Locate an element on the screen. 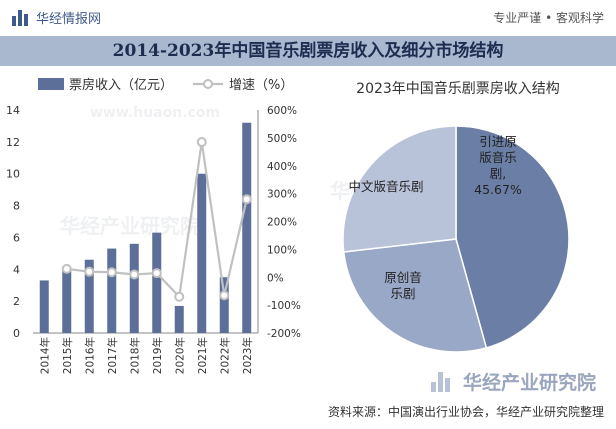 The width and height of the screenshot is (616, 429). tagline: 专业严谨 • 客观科学 is located at coordinates (548, 18).